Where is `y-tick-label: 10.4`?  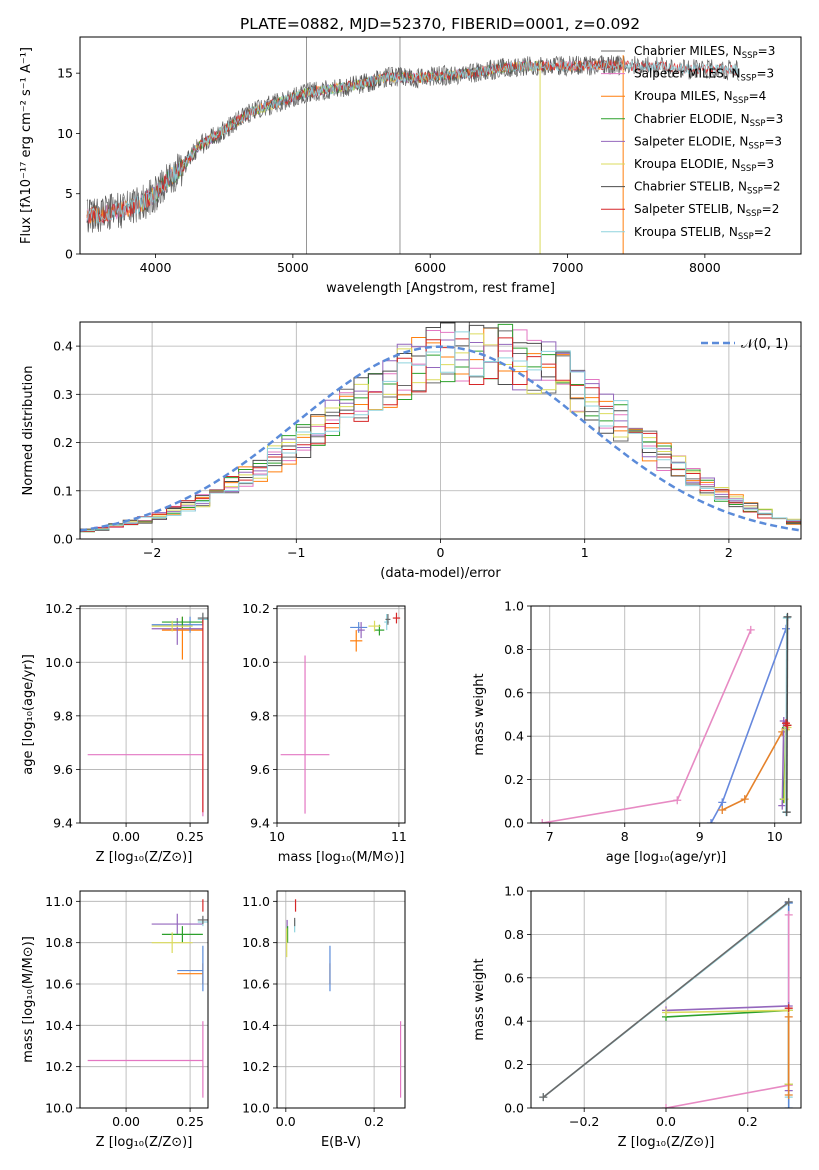 y-tick-label: 10.4 is located at coordinates (59, 1025).